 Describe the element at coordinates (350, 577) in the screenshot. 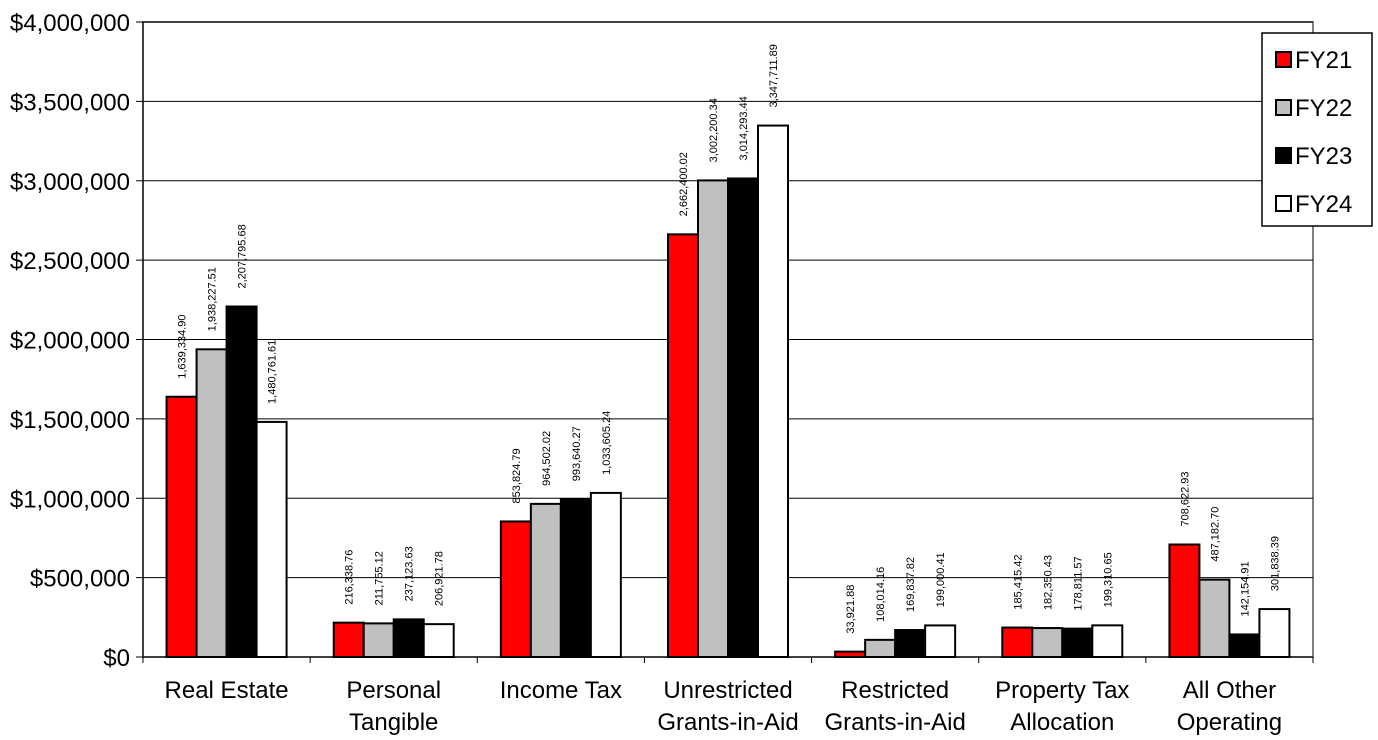

I see `data-label: 216,338.76` at that location.